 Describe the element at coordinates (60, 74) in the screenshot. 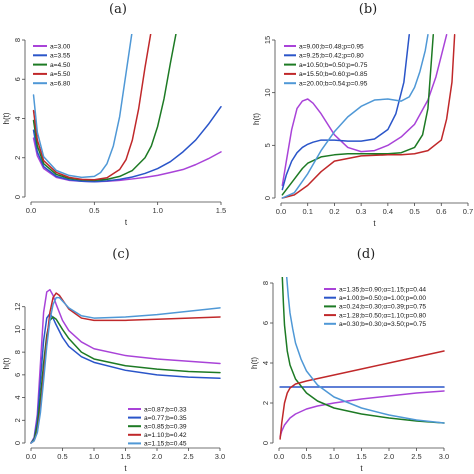

I see `legend-label: a=5.50` at that location.